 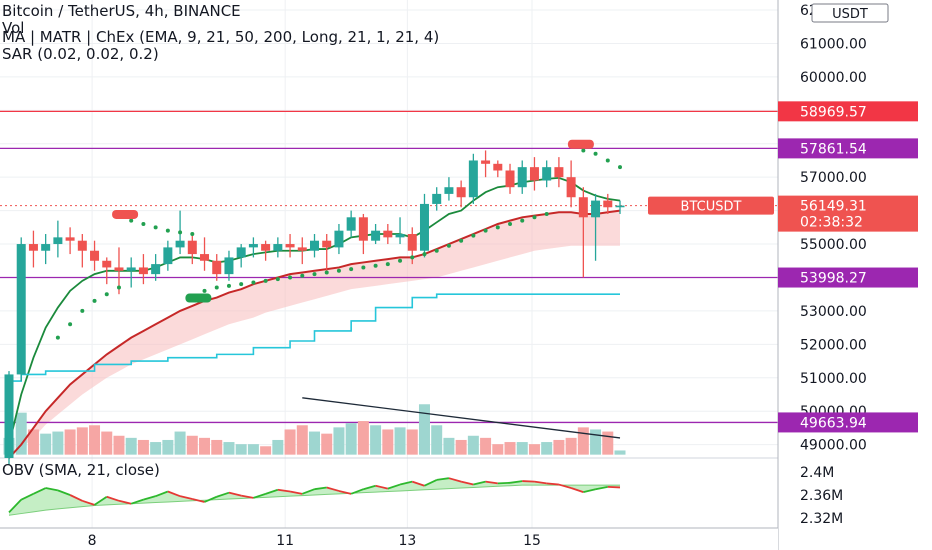 I want to click on sar-flip-marker, so click(x=198, y=298).